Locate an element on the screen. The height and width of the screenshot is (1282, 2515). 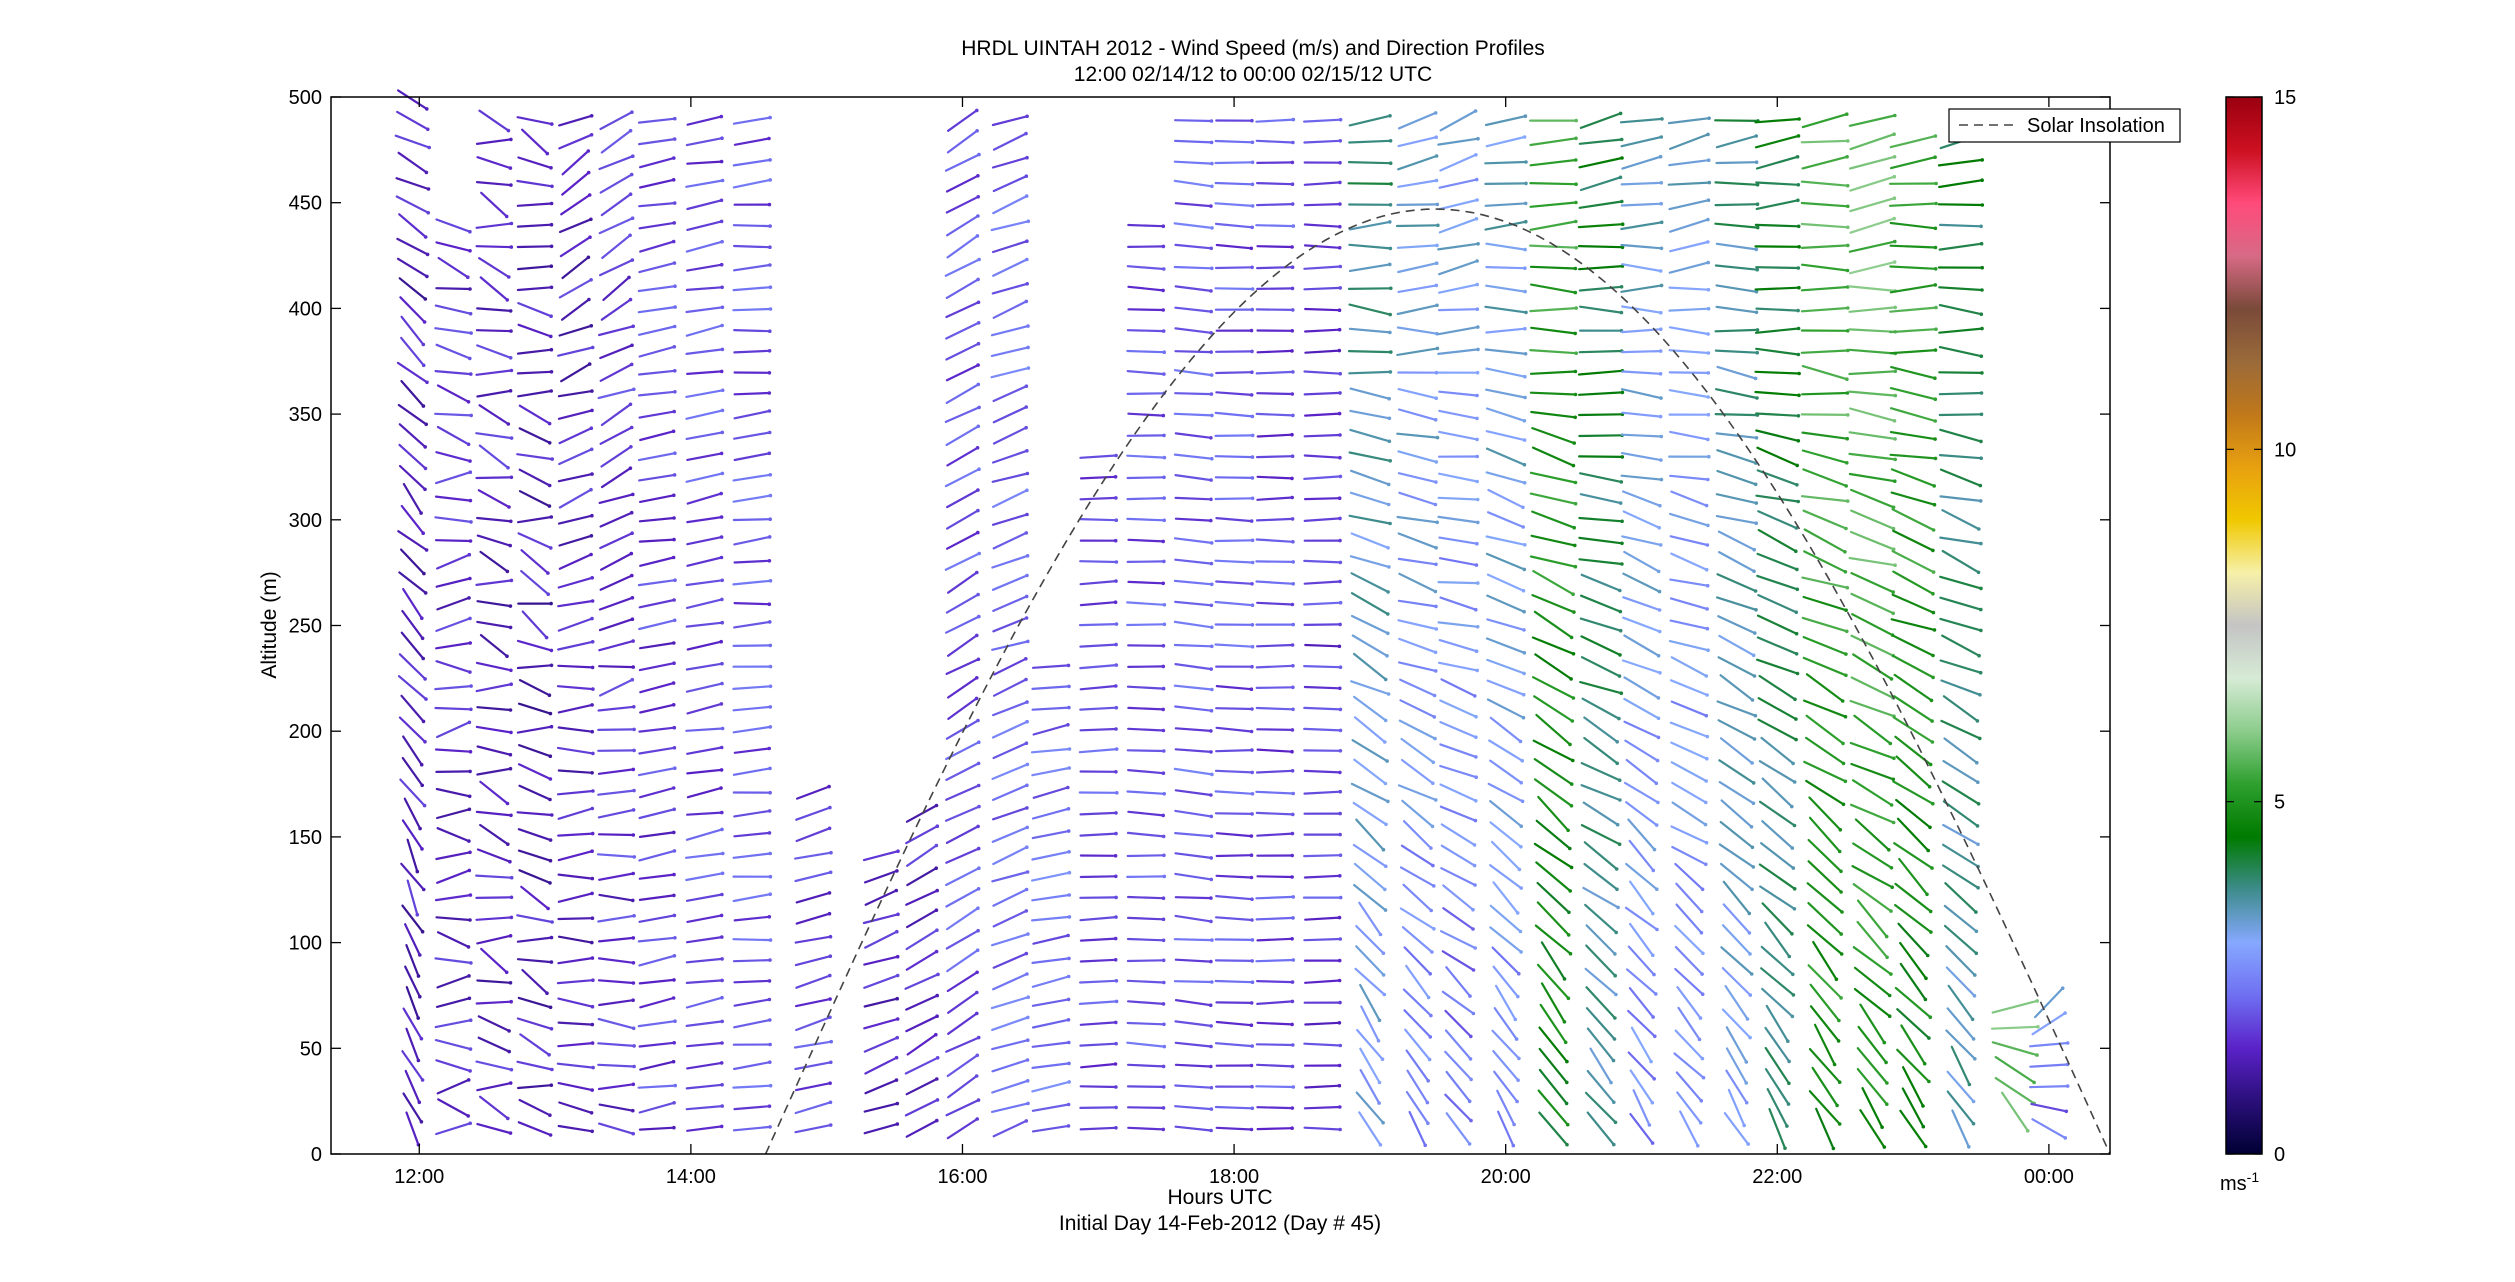
colorbar-tick-label: 15 is located at coordinates (2285, 98).